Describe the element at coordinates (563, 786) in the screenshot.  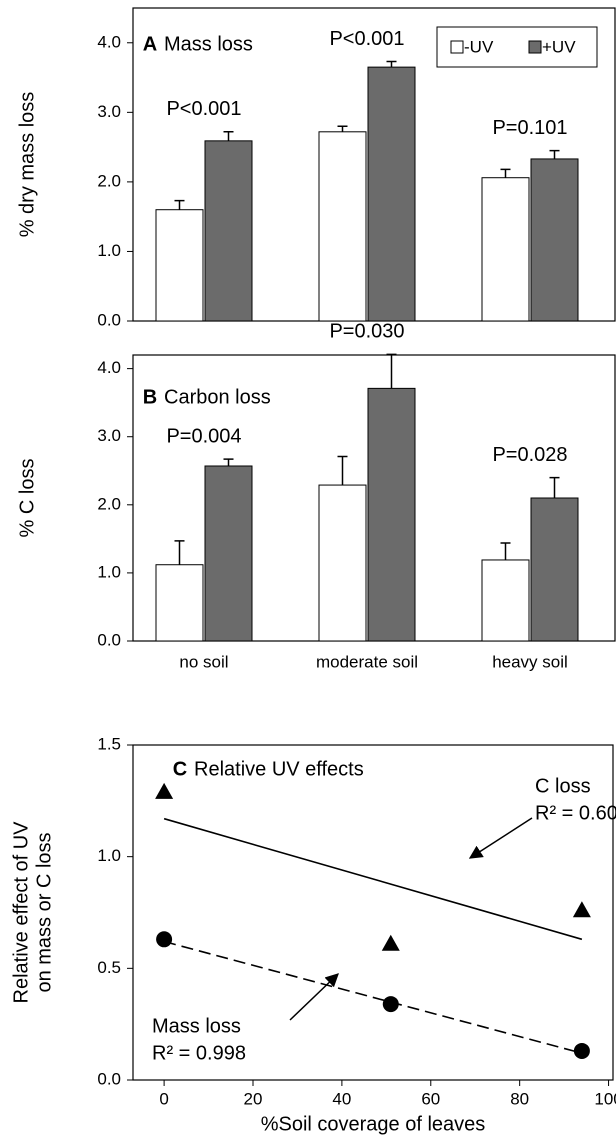
I see `series-label: C loss` at that location.